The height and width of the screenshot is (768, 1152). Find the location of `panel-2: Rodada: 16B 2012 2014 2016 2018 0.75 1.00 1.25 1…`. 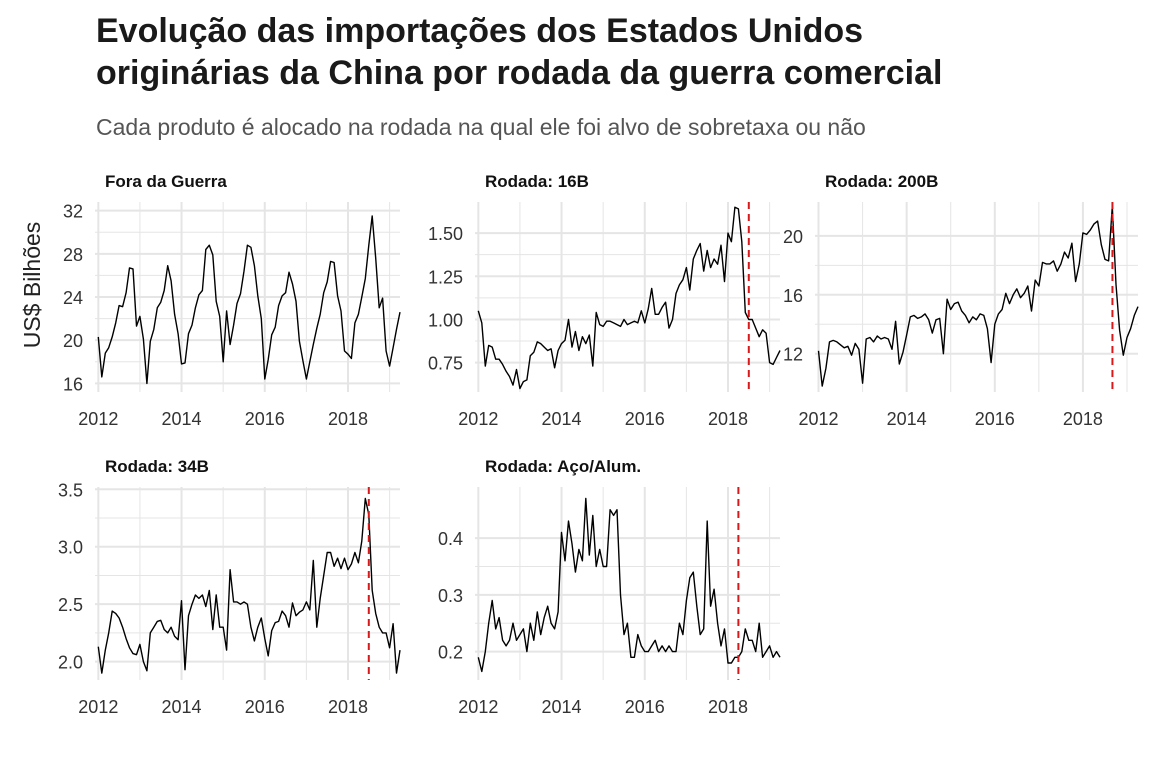

panel-2: Rodada: 16B 2012 2014 2016 2018 0.75 1.00 1.25 1… is located at coordinates (604, 300).